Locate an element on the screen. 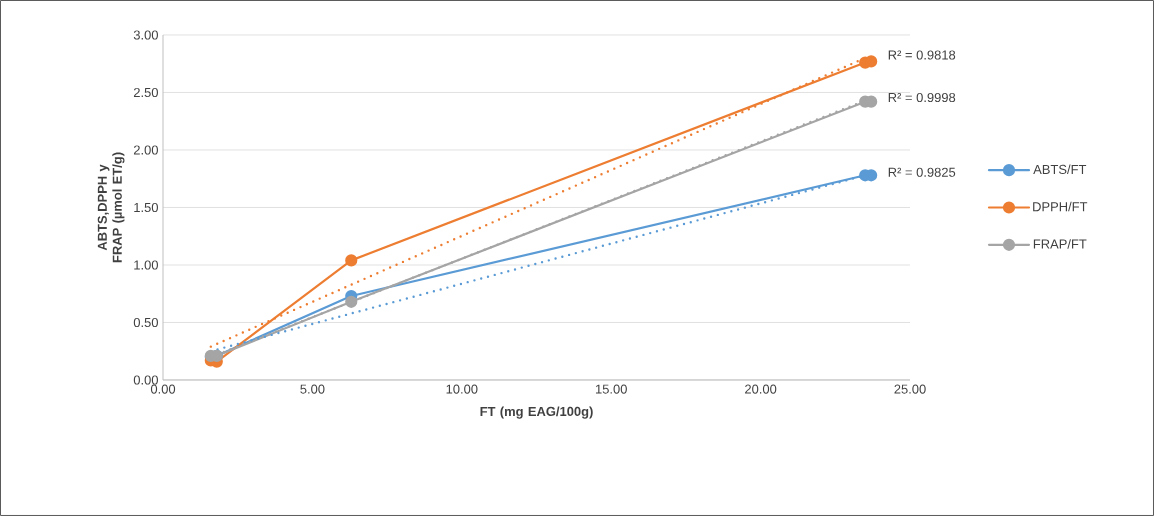  x-tick-label: 10.00 is located at coordinates (462, 389).